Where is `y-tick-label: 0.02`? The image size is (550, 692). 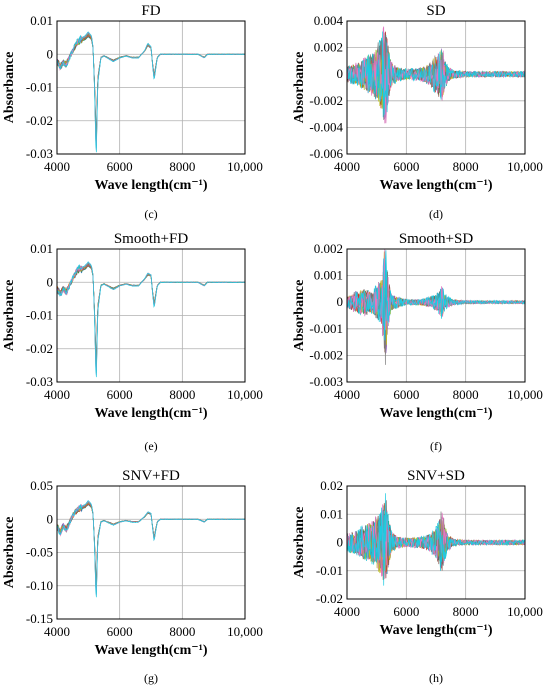 y-tick-label: 0.02 is located at coordinates (331, 485).